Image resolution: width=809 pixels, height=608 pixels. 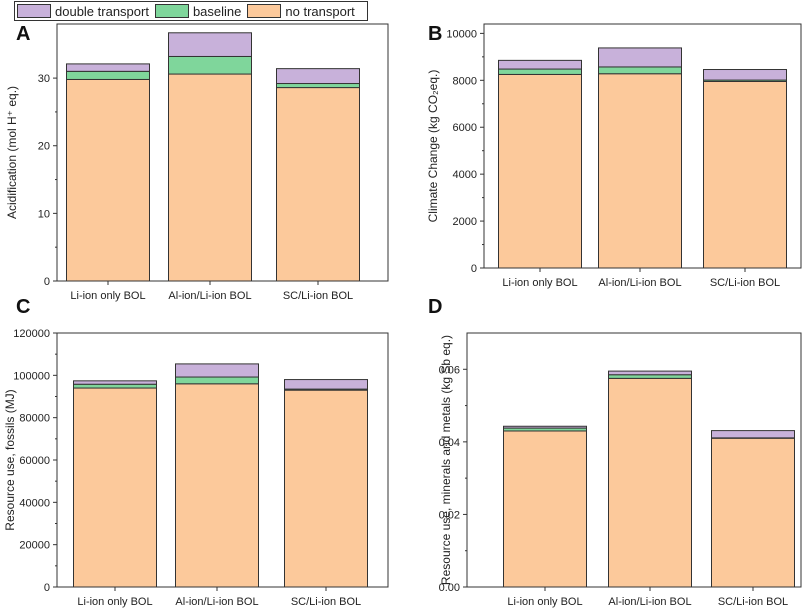 What do you see at coordinates (465, 222) in the screenshot?
I see `panel-b-ytick-label: 2000` at bounding box center [465, 222].